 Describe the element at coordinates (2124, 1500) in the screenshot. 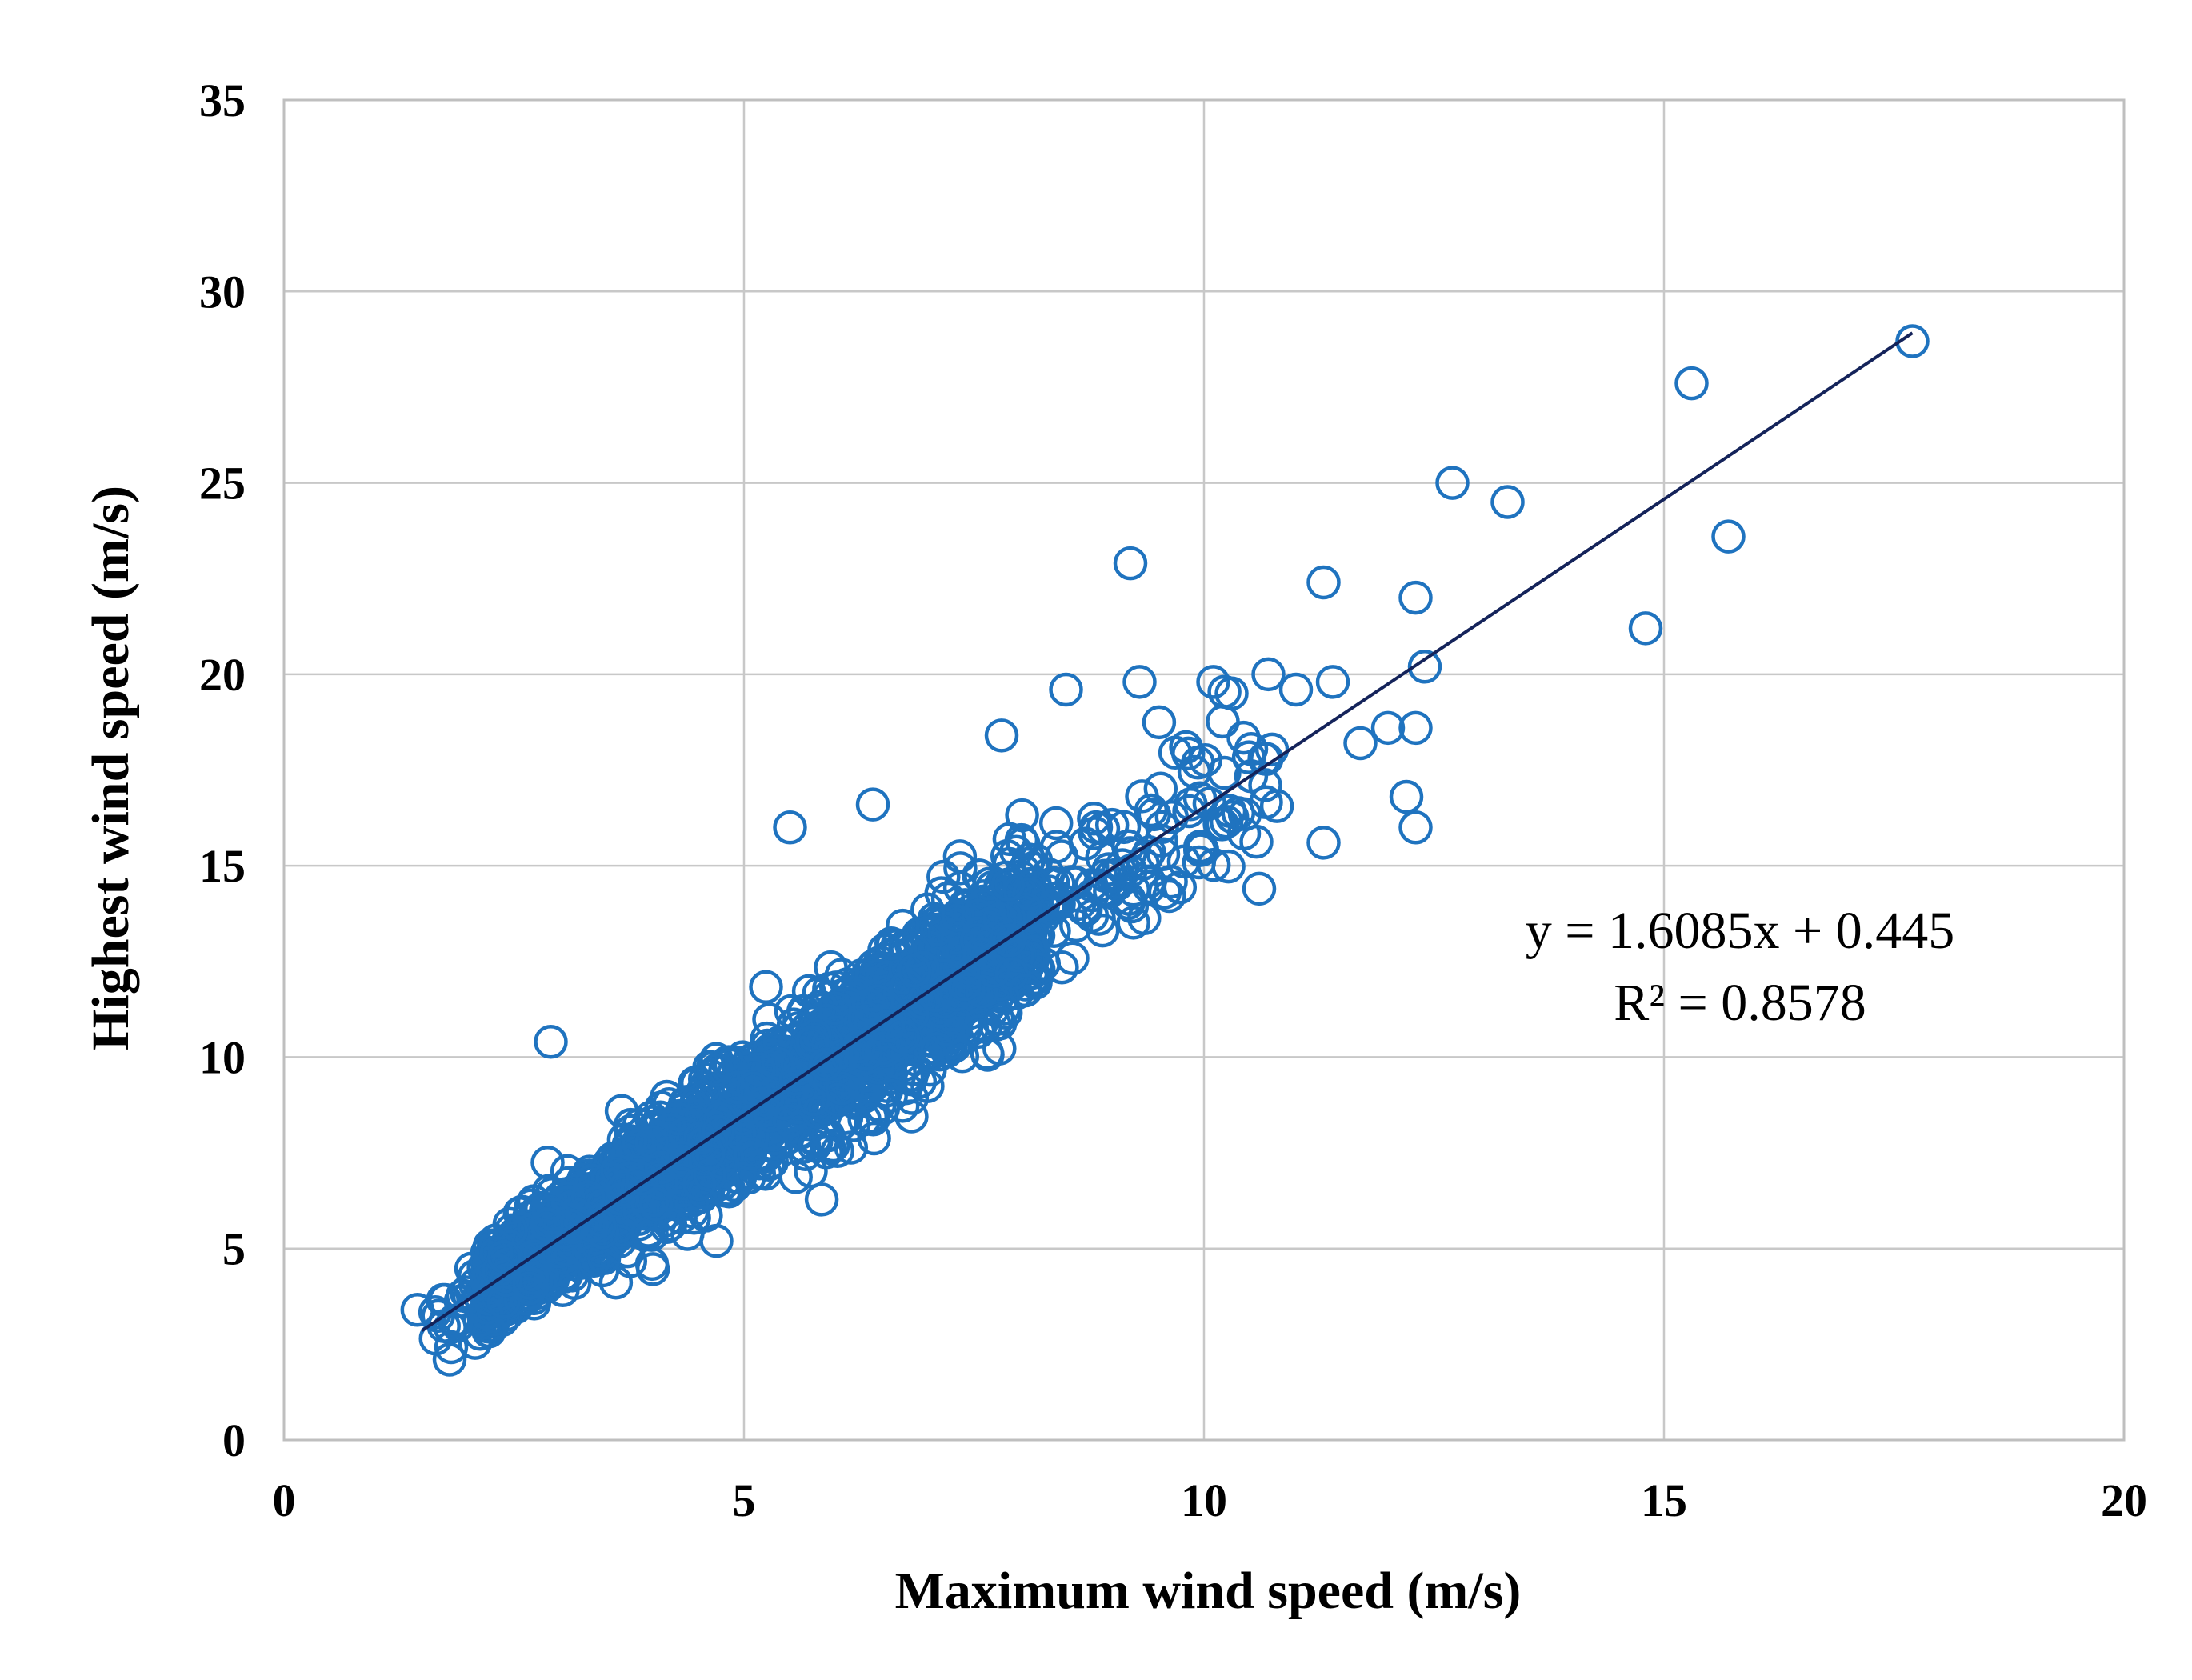

I see `x-tick-label: 20` at that location.